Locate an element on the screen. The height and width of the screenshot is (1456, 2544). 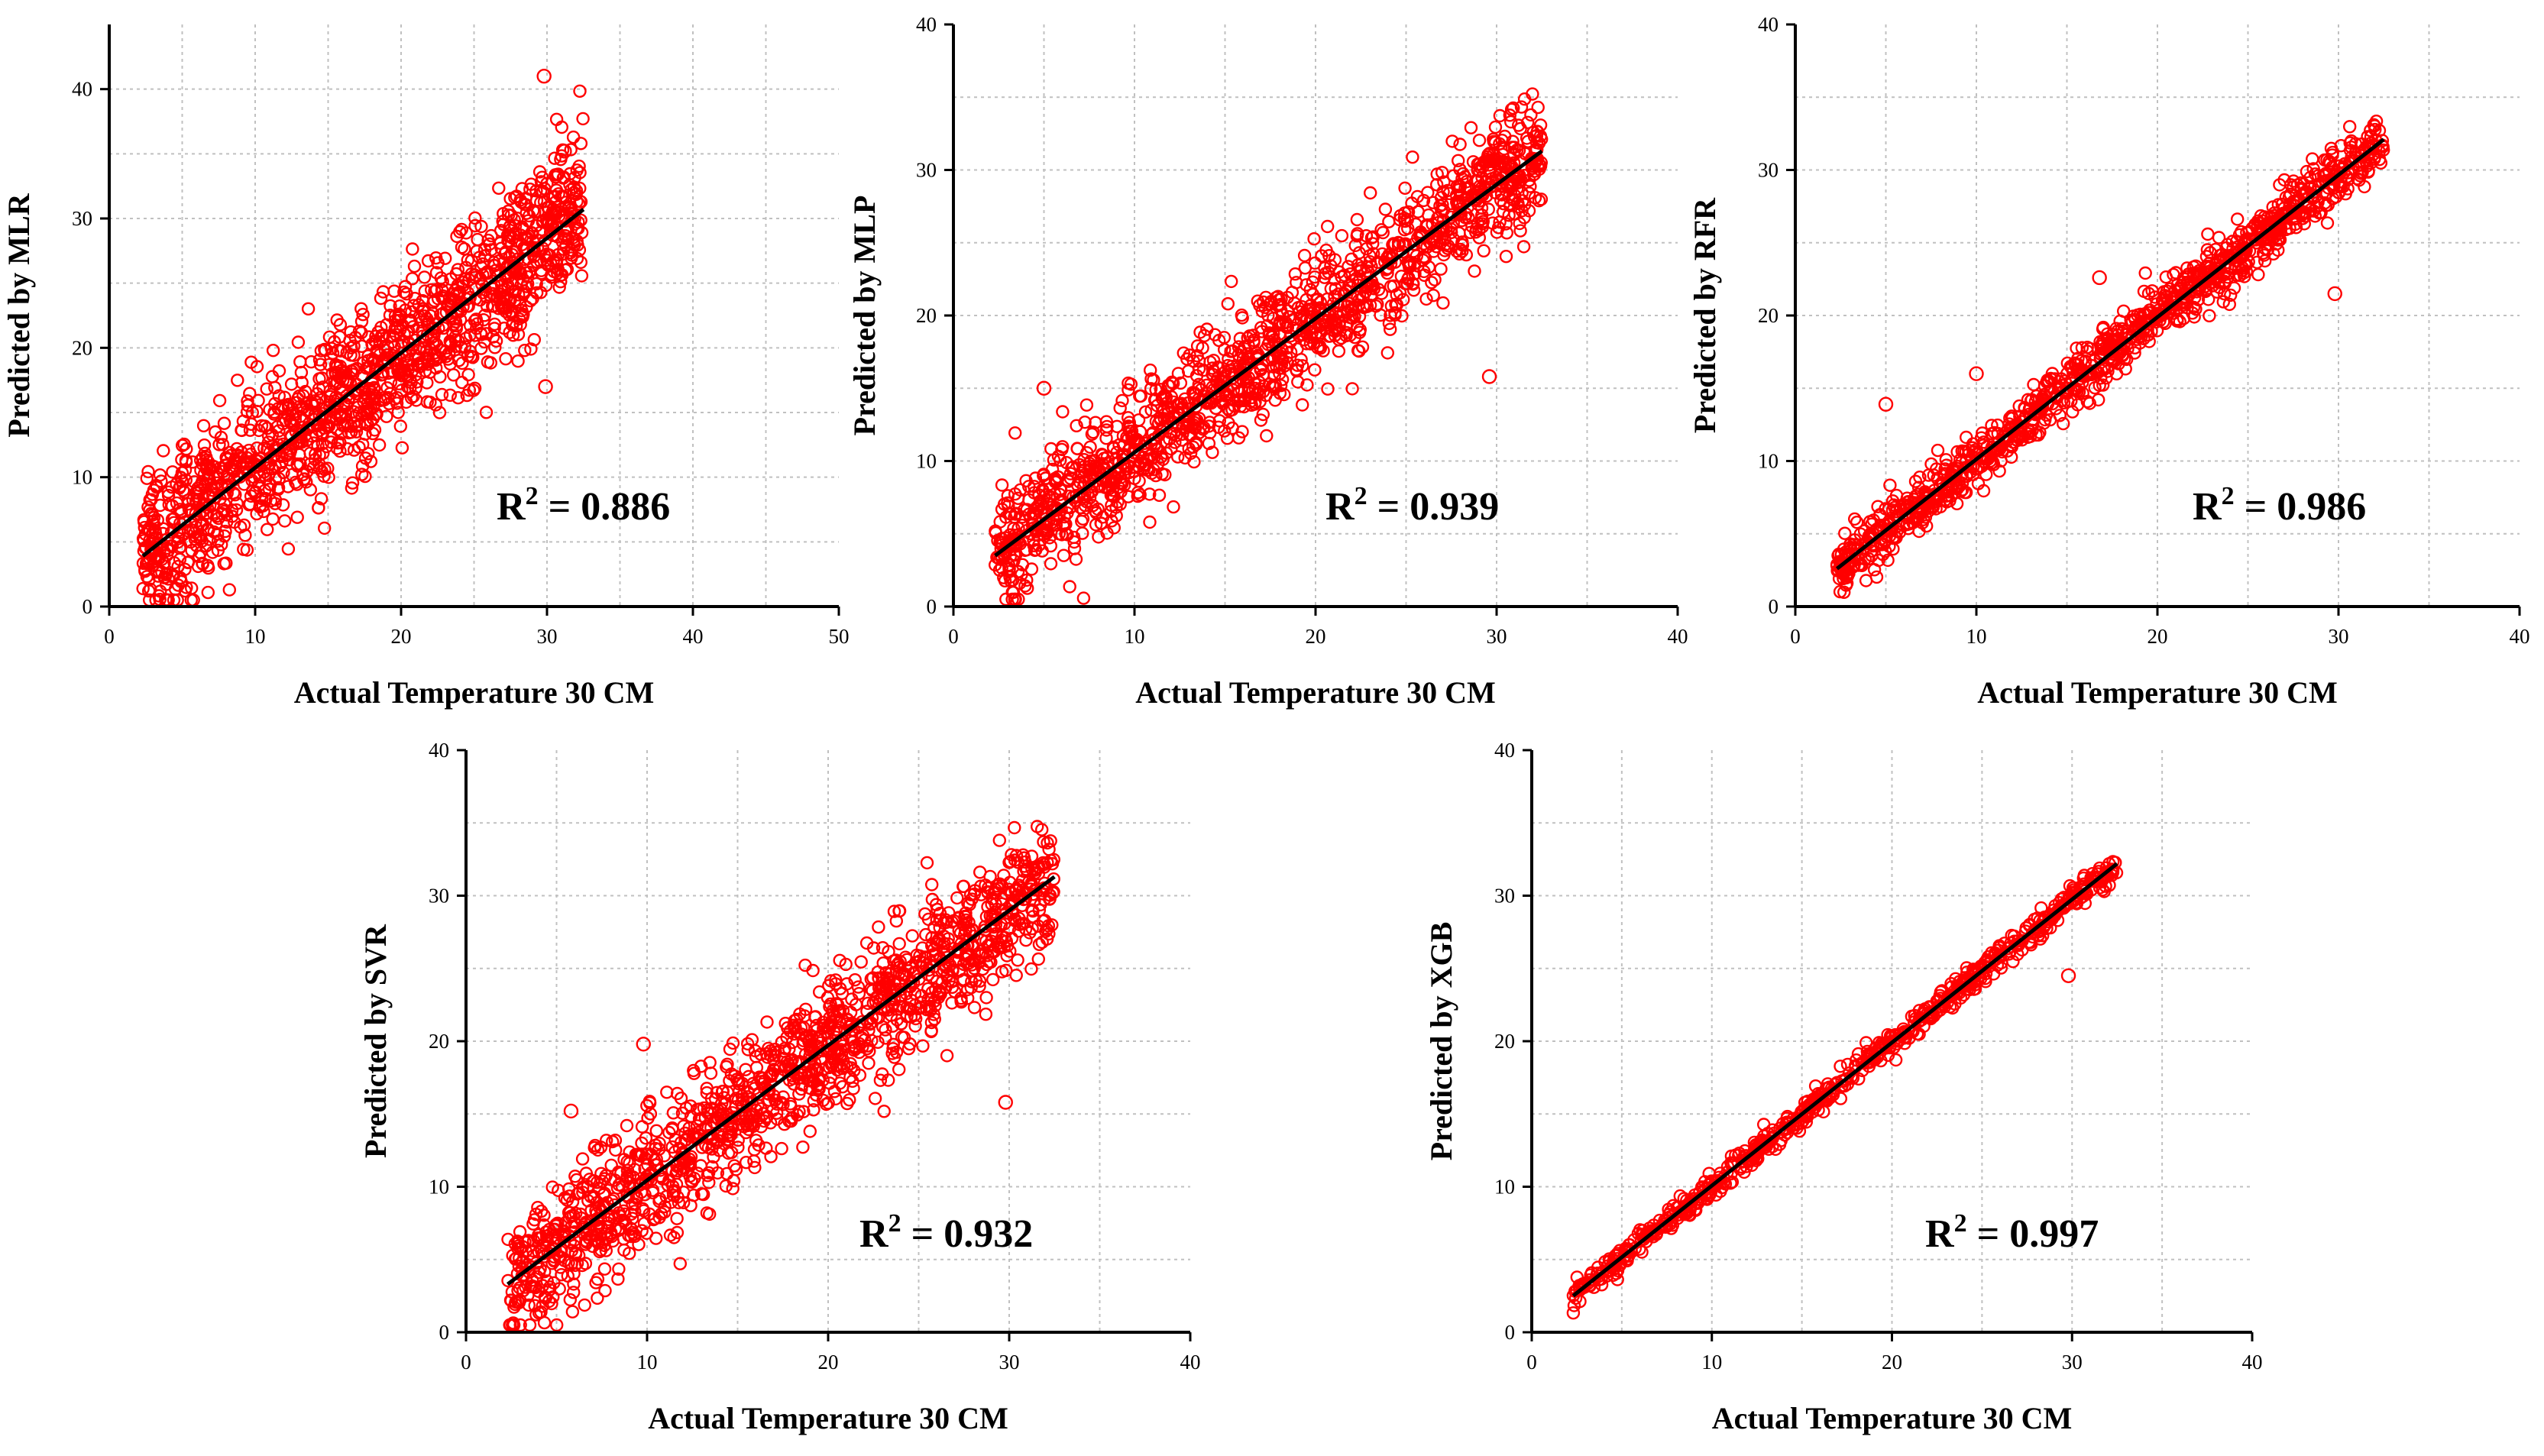
x-tick-label: 40 is located at coordinates (2520, 636).